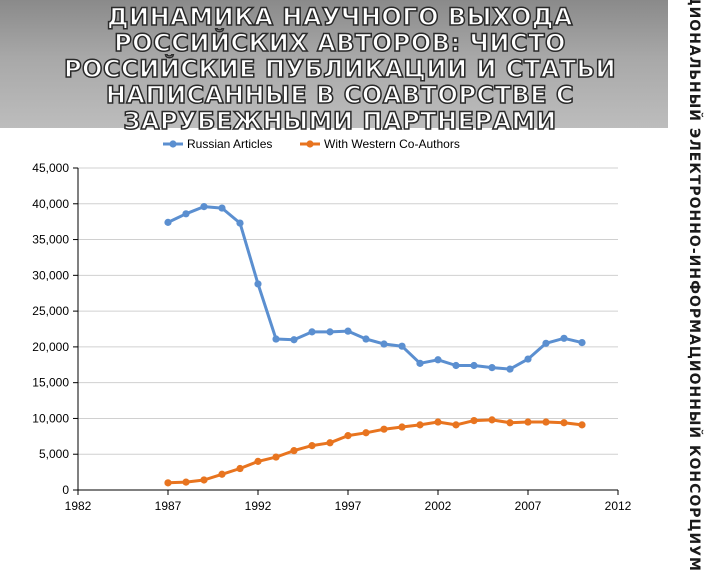  Describe the element at coordinates (348, 506) in the screenshot. I see `x-tick-label: 1997` at that location.